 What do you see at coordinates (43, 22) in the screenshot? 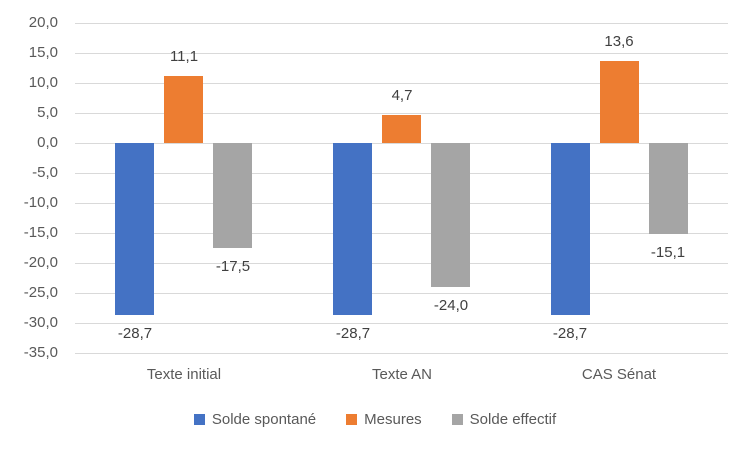
I see `y-axis-tick-label: 20,0` at bounding box center [43, 22].